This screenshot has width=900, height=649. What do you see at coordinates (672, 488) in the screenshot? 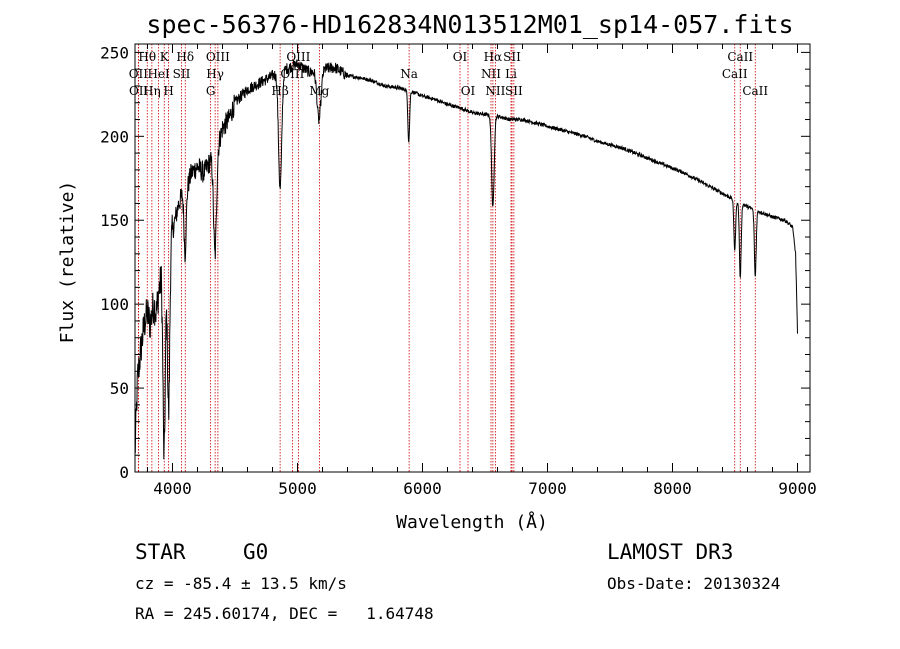
I see `x-tick-label: 8000` at bounding box center [672, 488].